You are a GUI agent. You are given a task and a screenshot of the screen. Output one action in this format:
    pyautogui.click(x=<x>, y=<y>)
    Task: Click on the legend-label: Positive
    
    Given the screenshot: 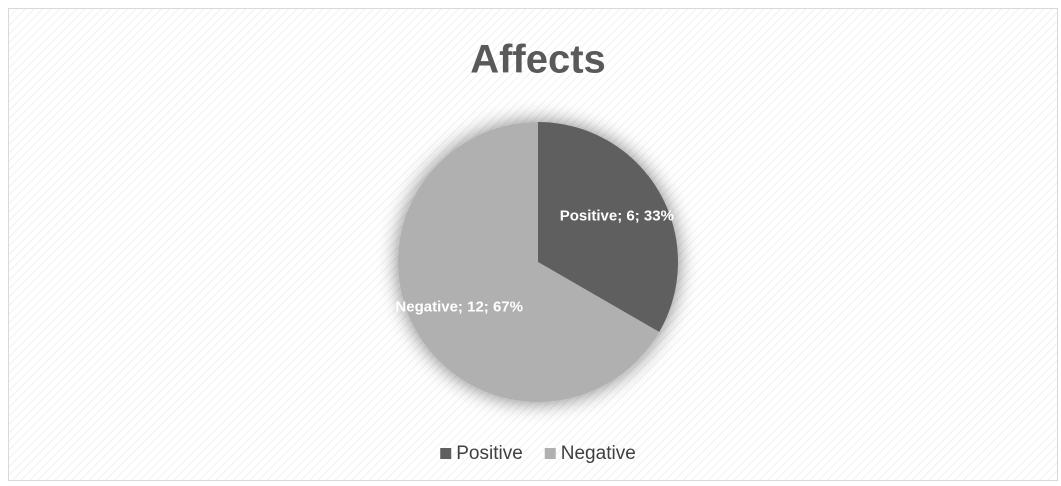 What is the action you would take?
    pyautogui.click(x=489, y=453)
    